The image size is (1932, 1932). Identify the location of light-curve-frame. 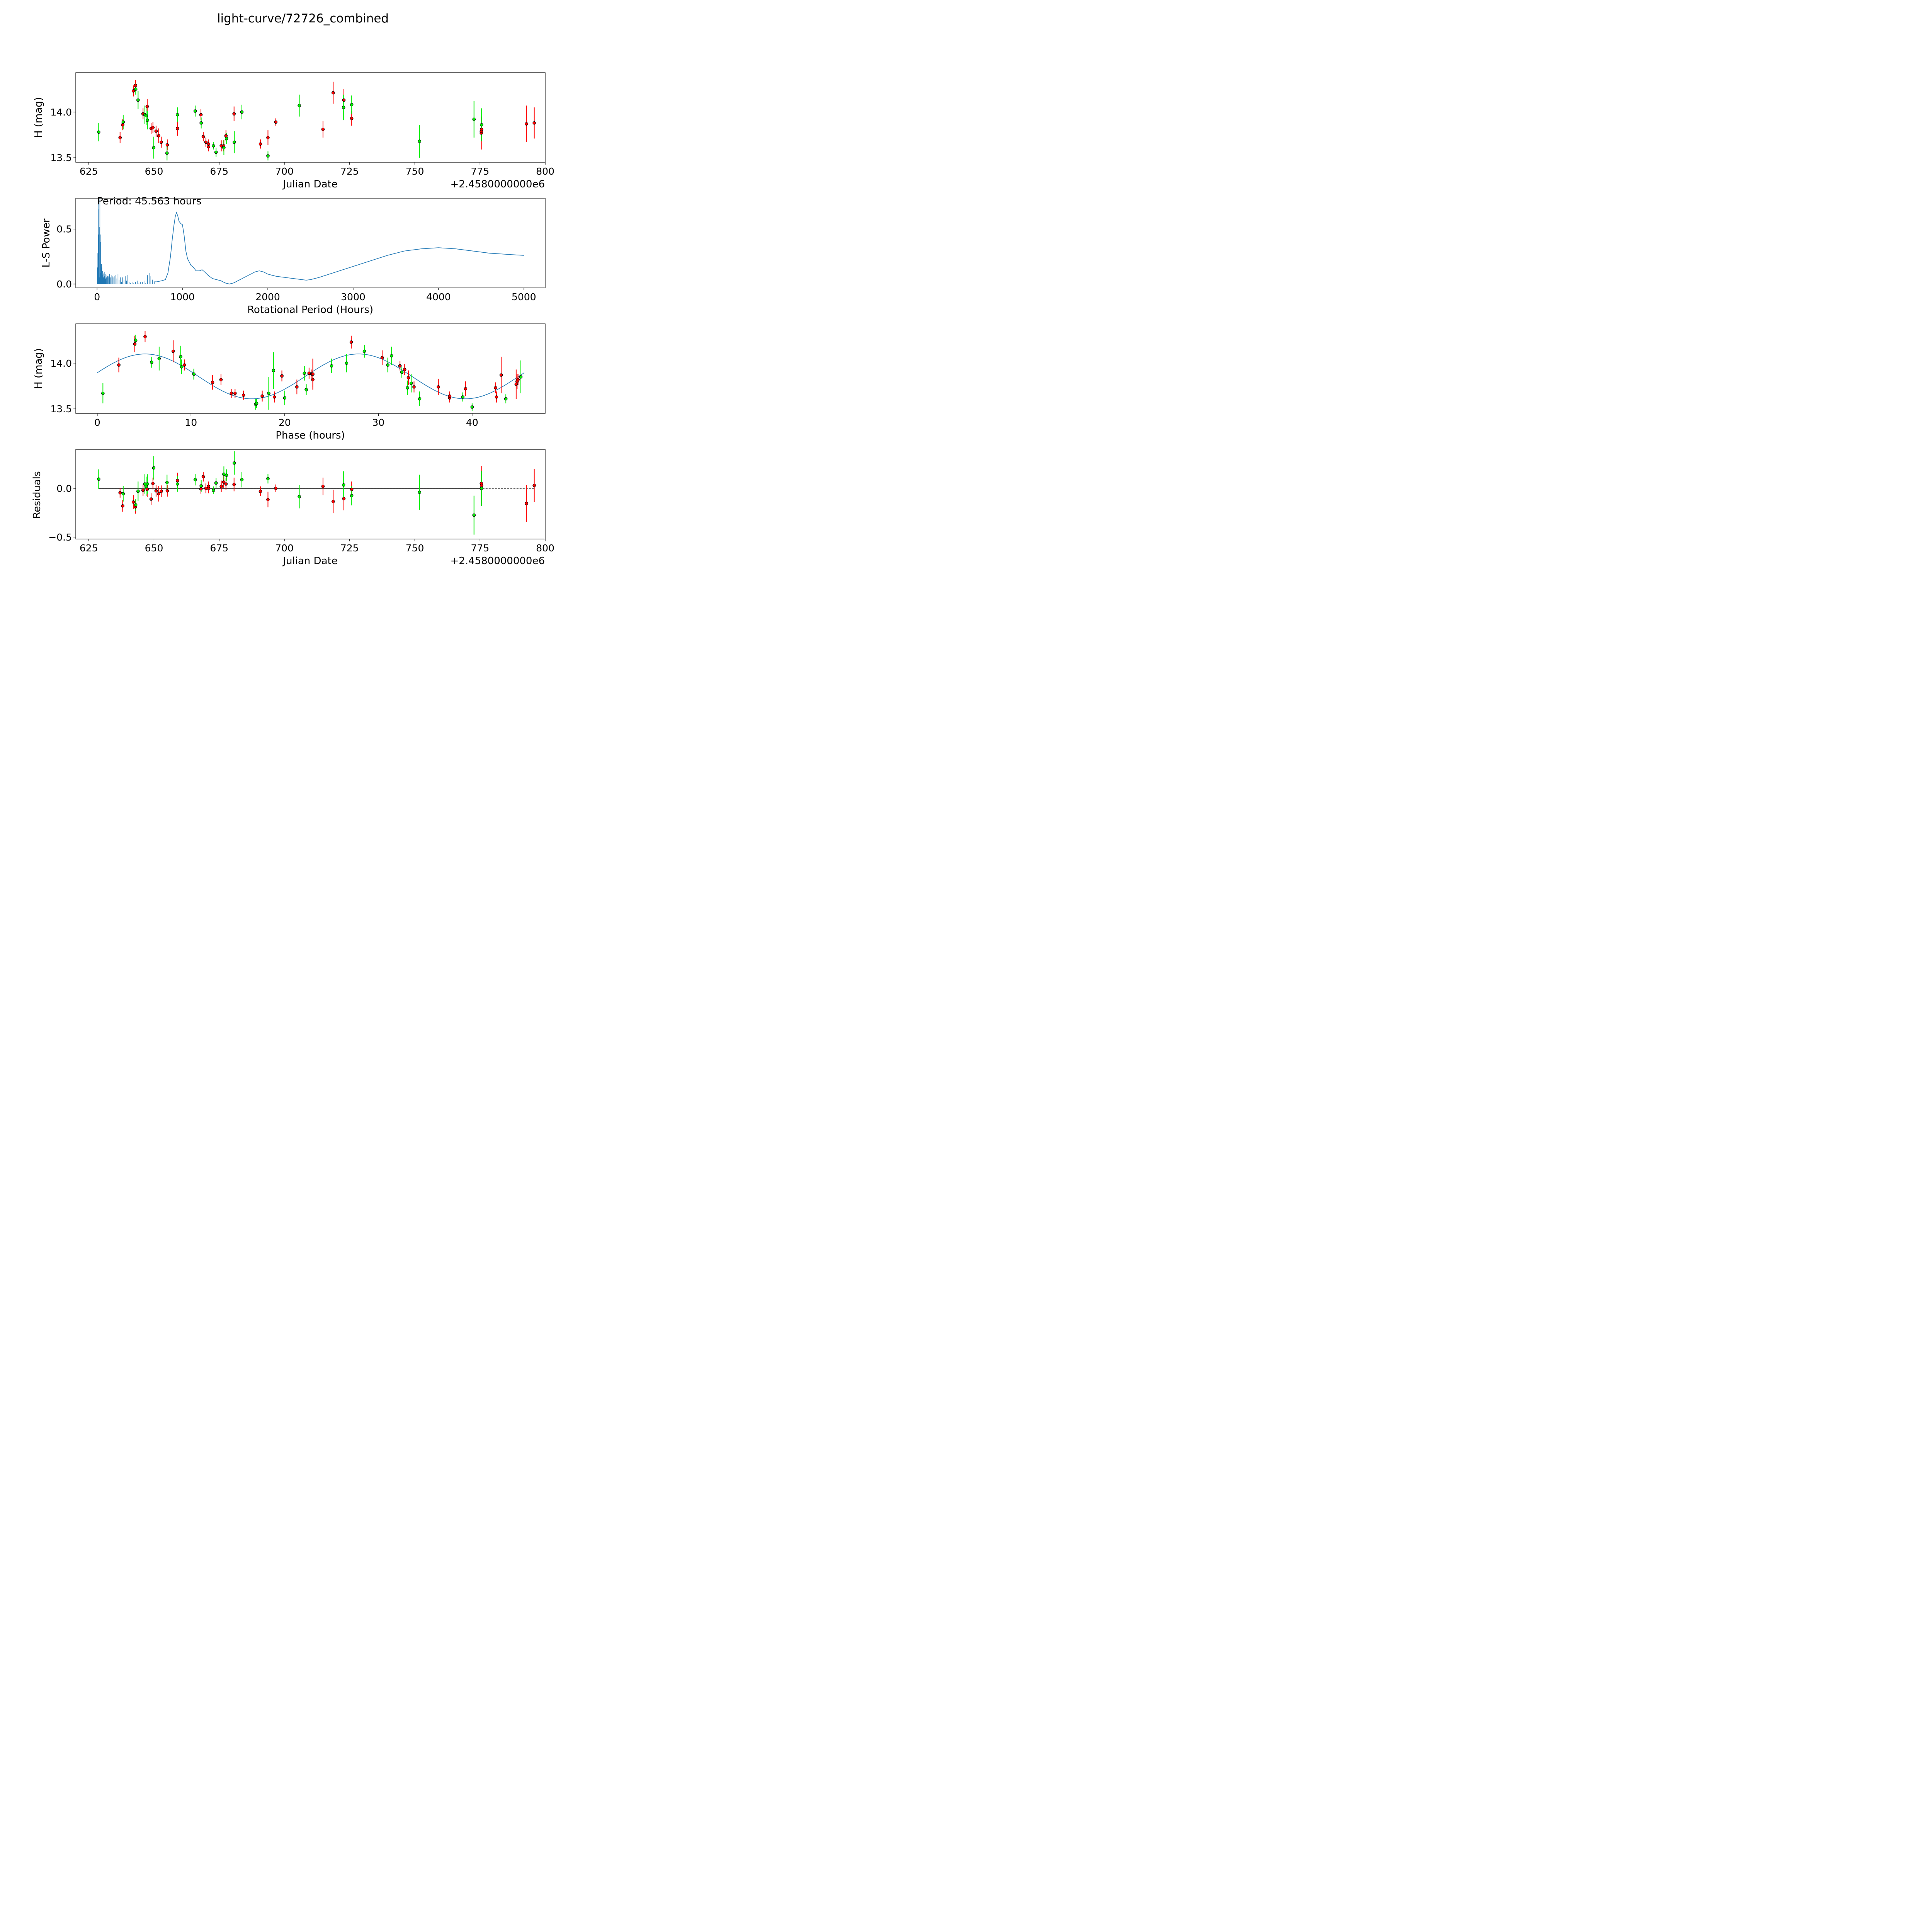
(310, 118).